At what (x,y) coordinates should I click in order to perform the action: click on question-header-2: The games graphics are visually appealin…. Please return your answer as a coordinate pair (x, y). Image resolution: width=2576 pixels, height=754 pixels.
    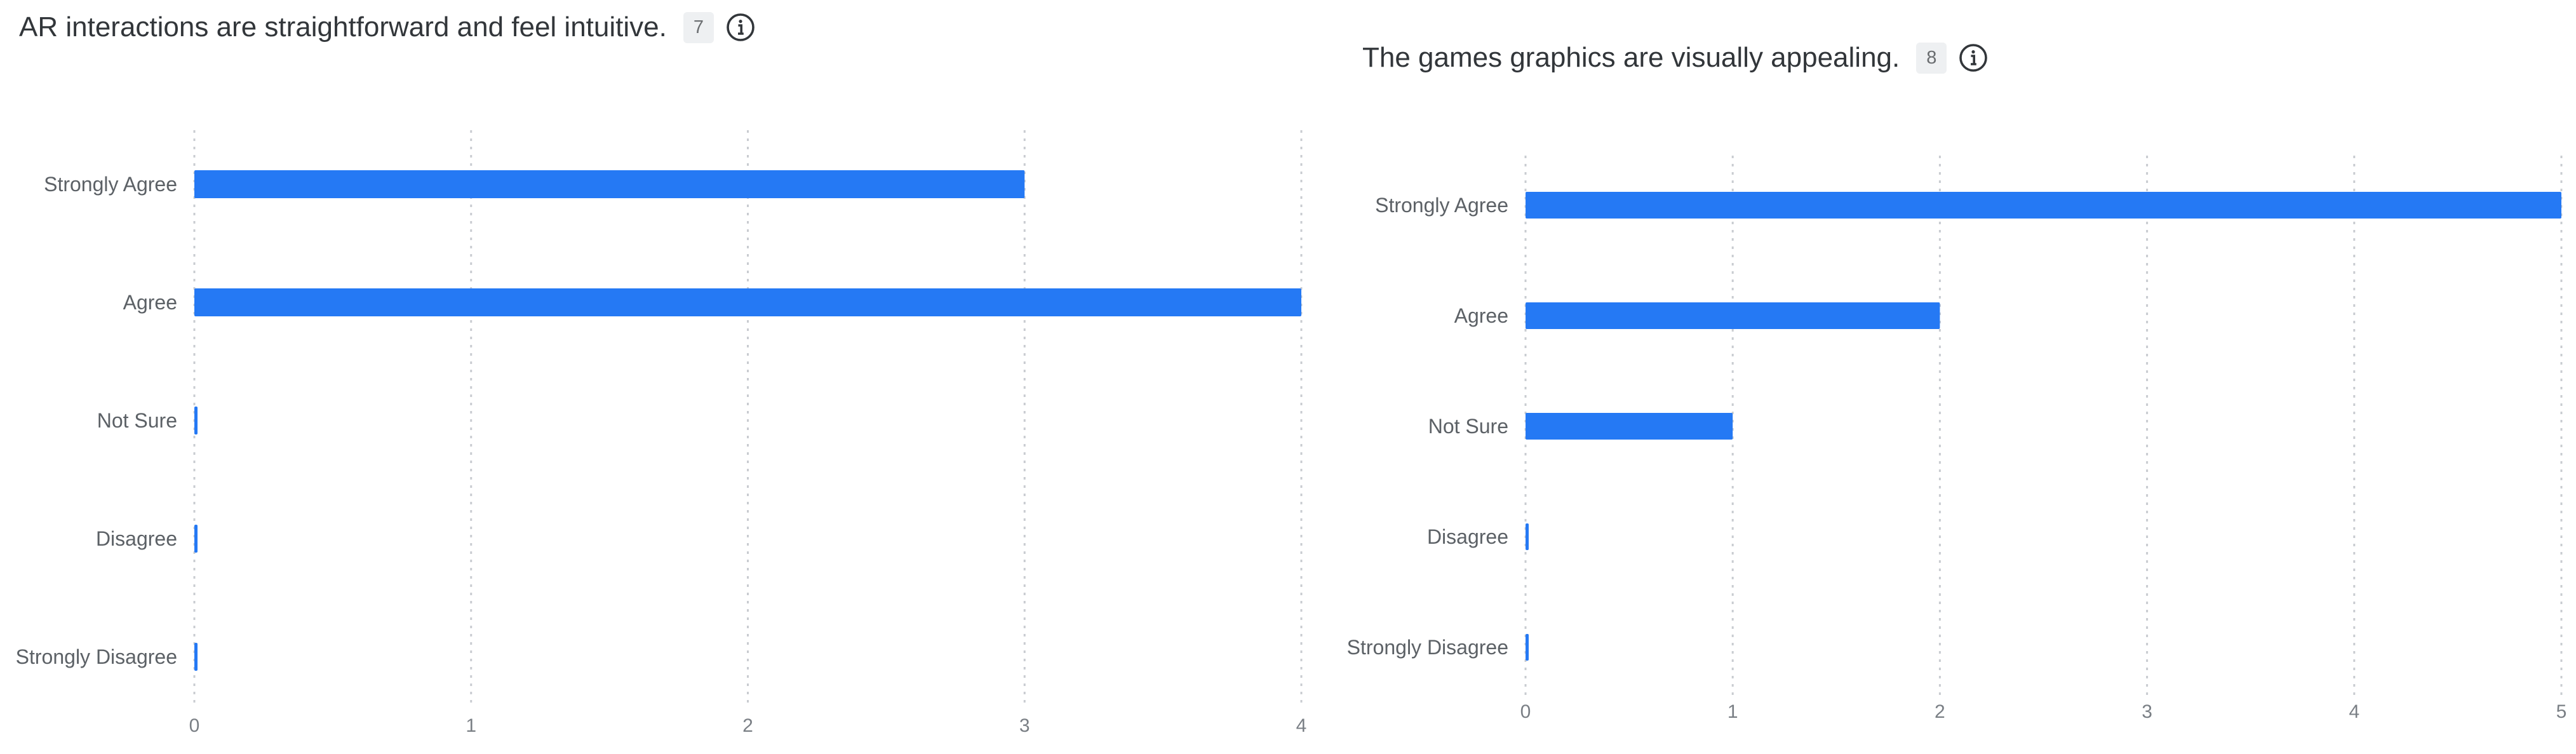
    Looking at the image, I should click on (1675, 58).